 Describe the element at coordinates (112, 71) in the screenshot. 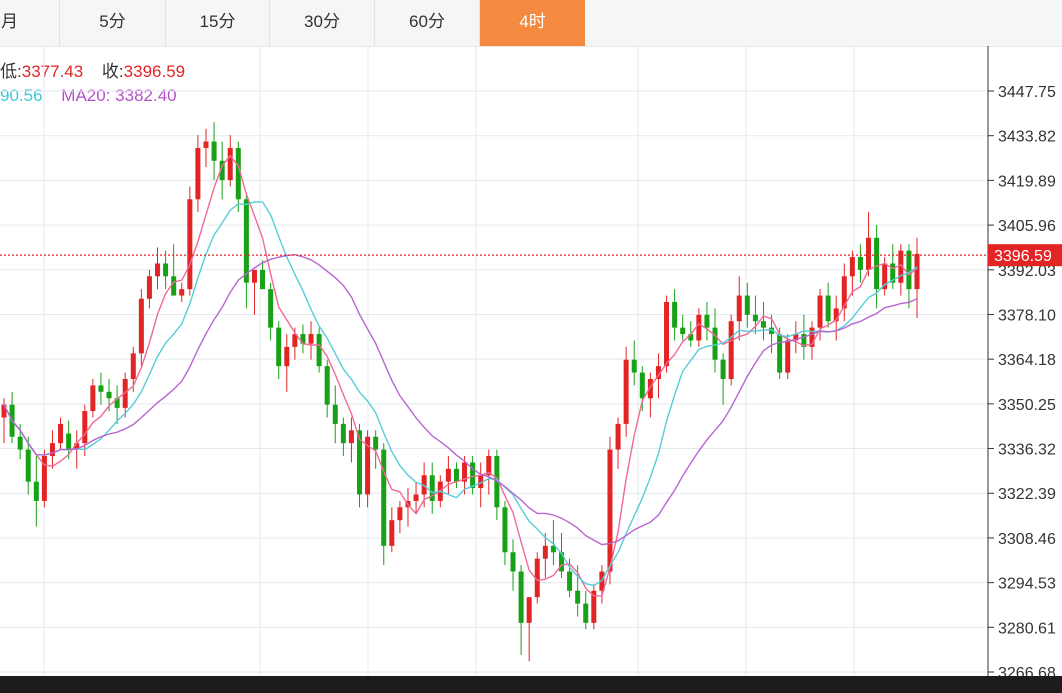

I see `close-label: 收:` at that location.